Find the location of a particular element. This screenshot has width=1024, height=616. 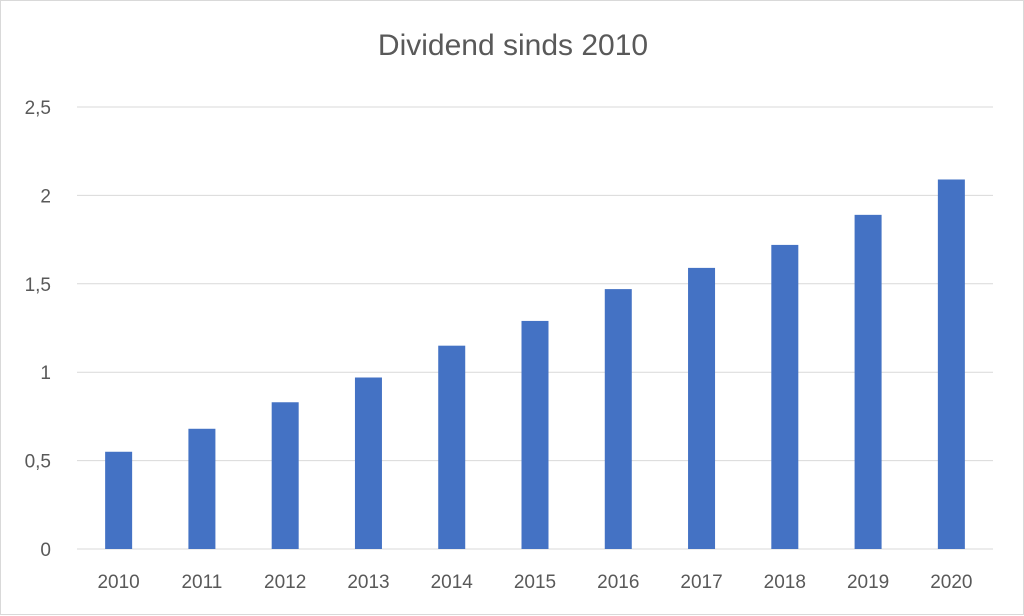

bar-2017 is located at coordinates (702, 408).